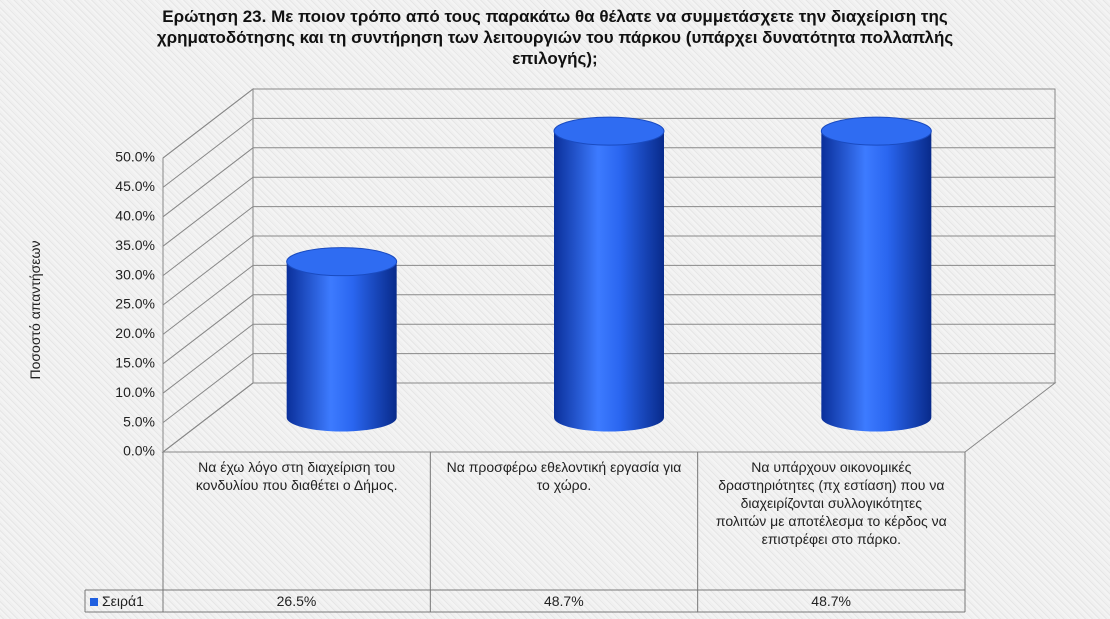  I want to click on y-tick-label: 25.0%, so click(135, 304).